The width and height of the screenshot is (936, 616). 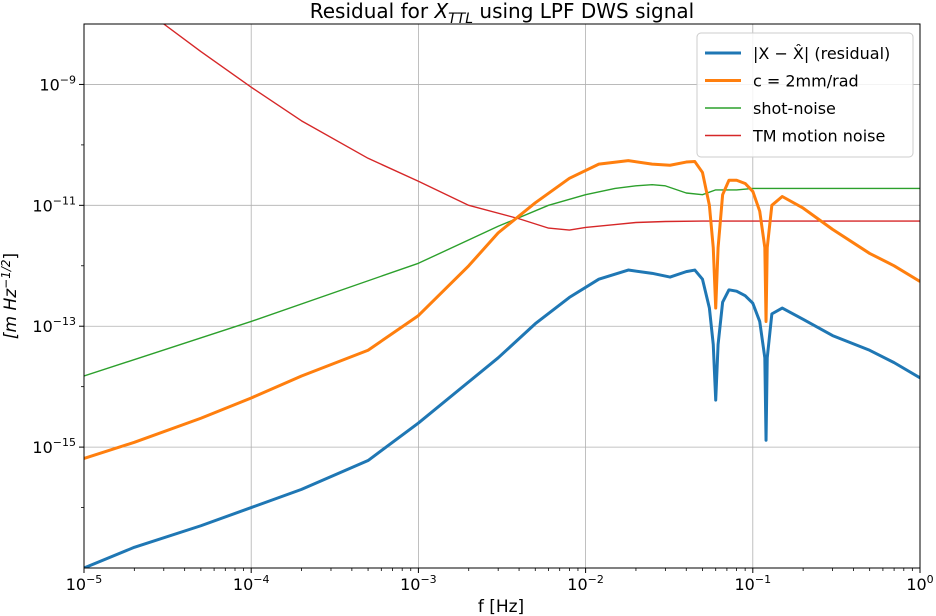 What do you see at coordinates (818, 136) in the screenshot?
I see `legend-label: TM motion noise` at bounding box center [818, 136].